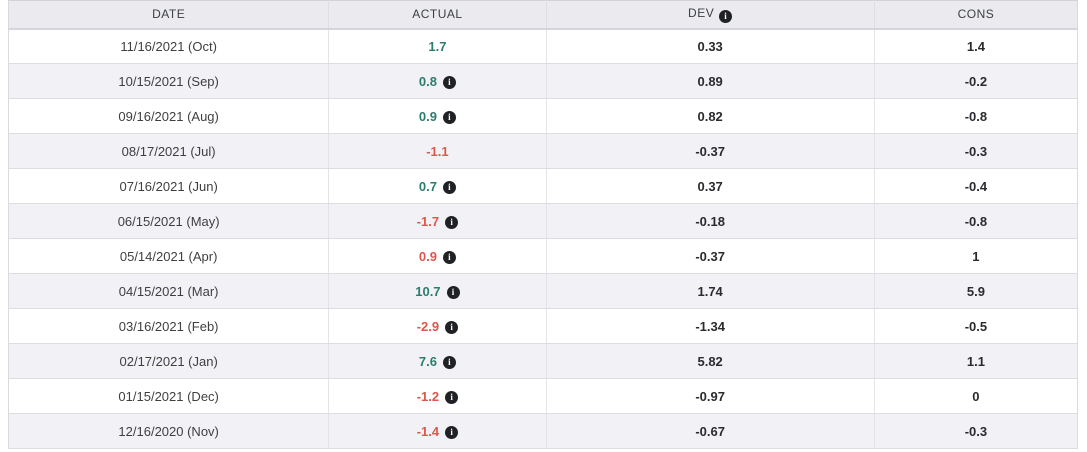  I want to click on actual-cell: 7.6 i, so click(437, 361).